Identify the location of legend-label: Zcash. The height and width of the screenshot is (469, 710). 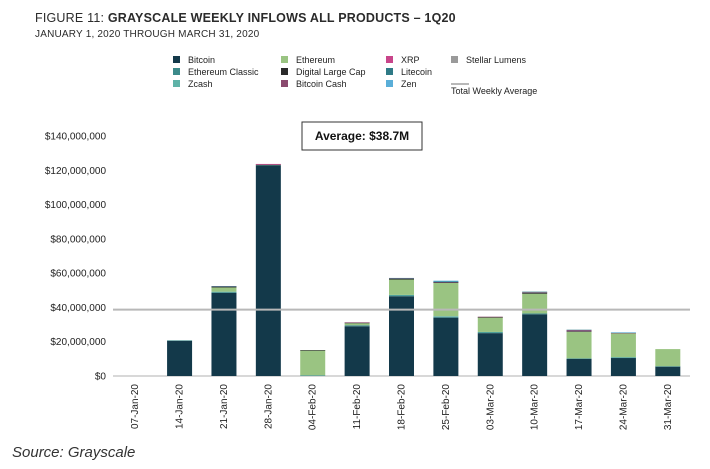
(200, 84).